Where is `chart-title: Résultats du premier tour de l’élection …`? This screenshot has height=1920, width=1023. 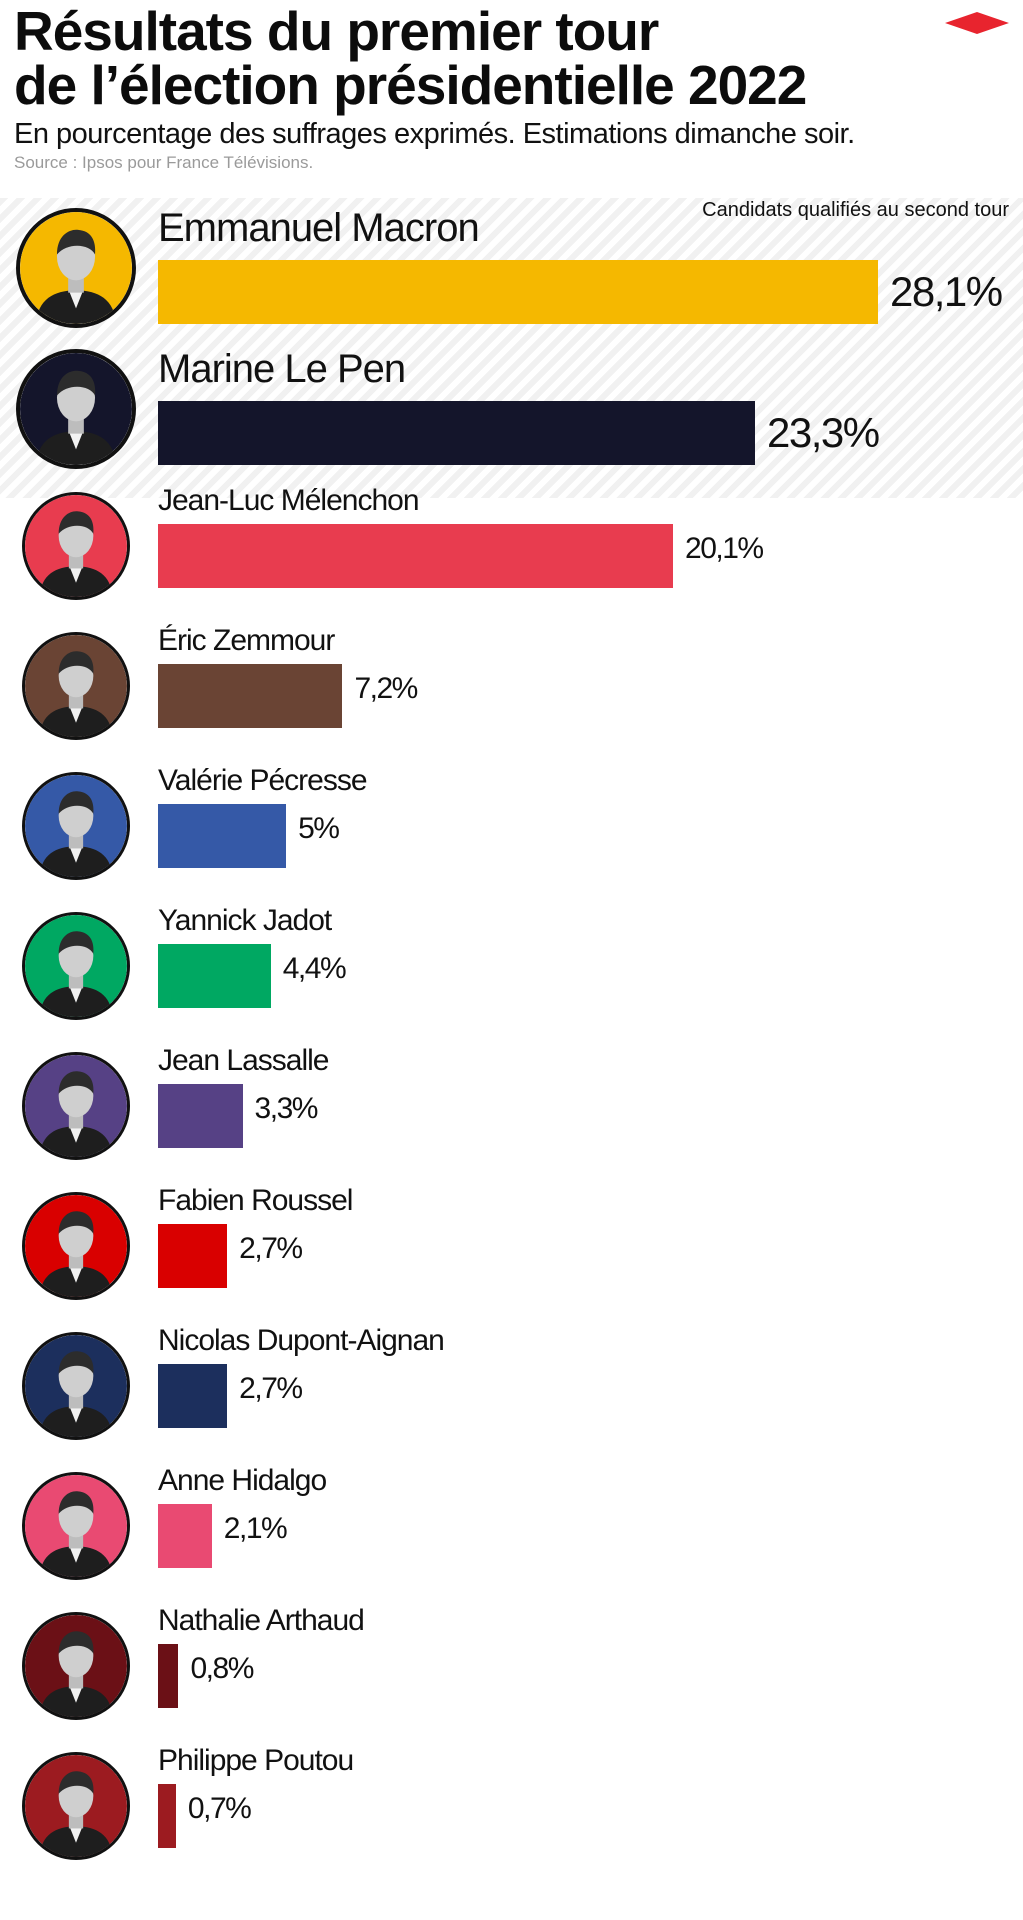
chart-title: Résultats du premier tour de l’élection … is located at coordinates (494, 58).